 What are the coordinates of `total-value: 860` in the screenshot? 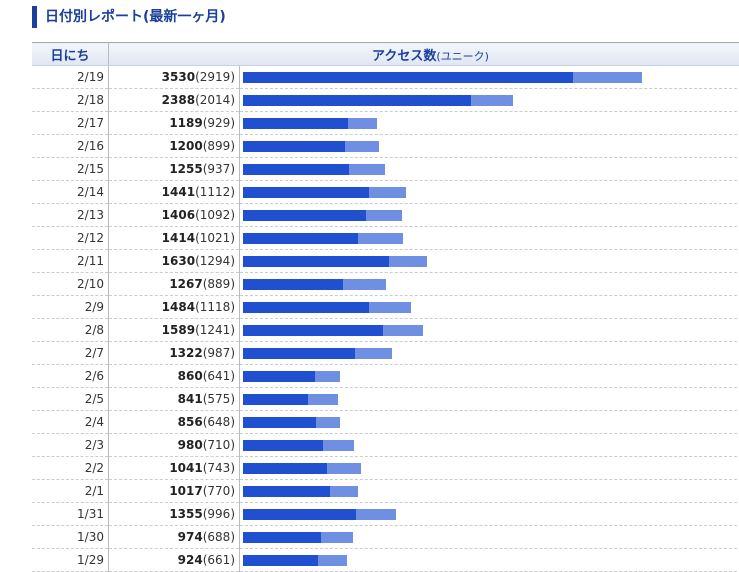 It's located at (190, 376).